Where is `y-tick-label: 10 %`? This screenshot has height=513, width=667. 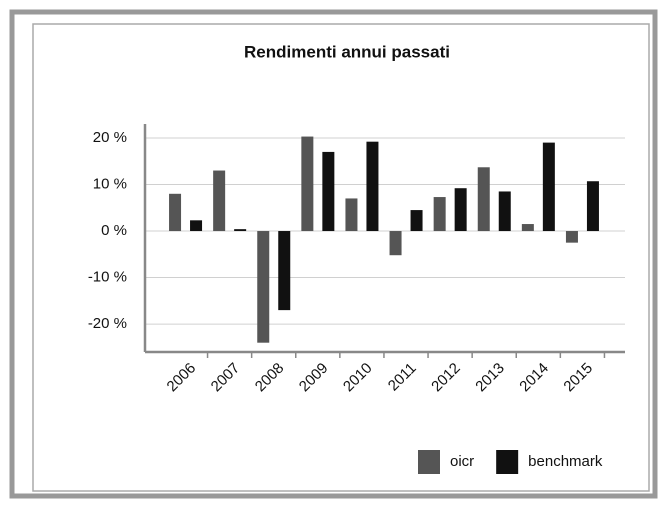 y-tick-label: 10 % is located at coordinates (110, 183).